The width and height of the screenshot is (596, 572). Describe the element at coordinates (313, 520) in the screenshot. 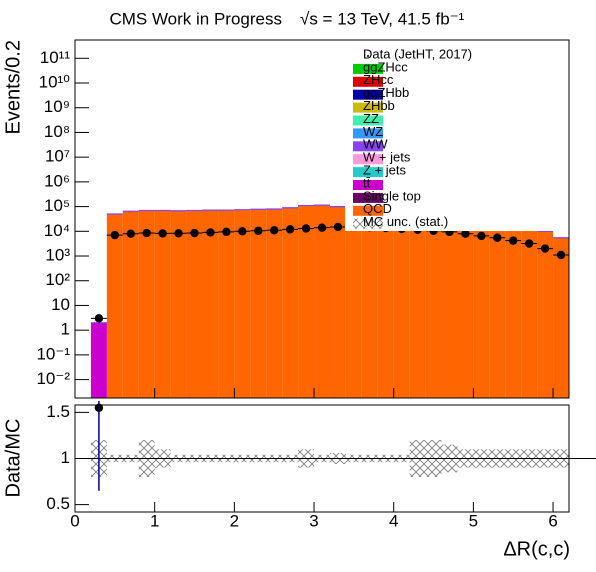

I see `x-tick-label: 3` at that location.